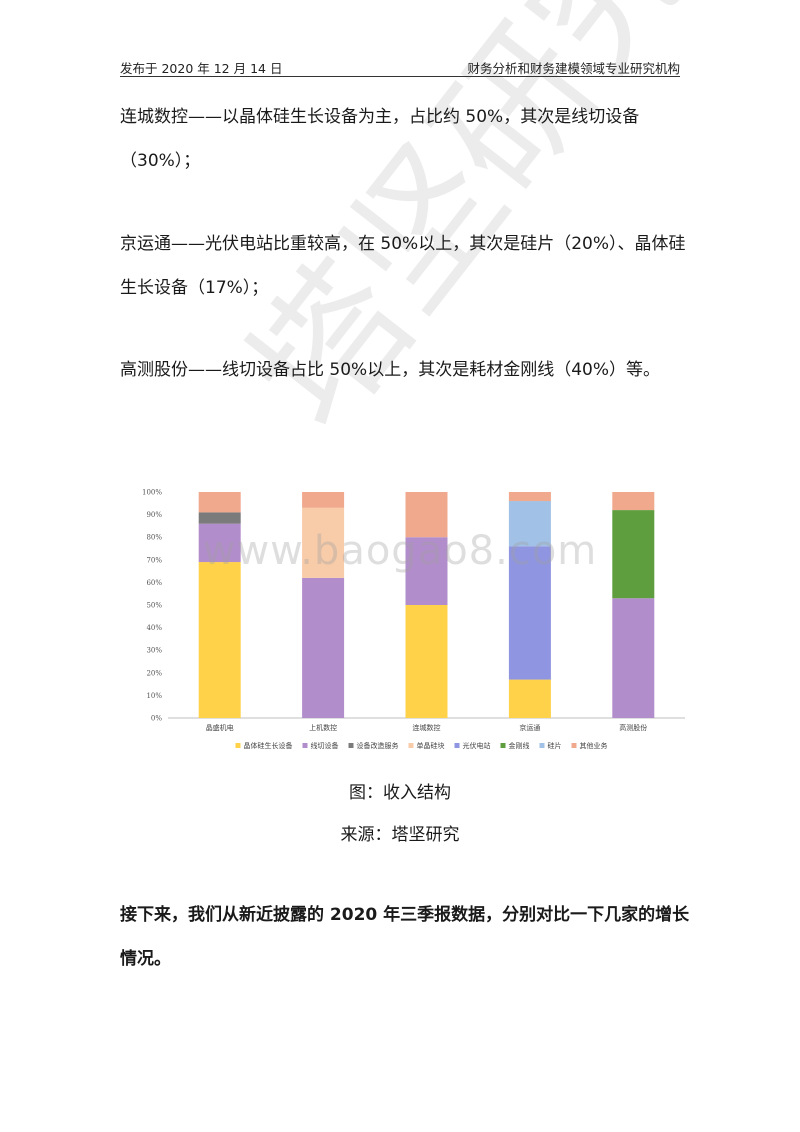 The image size is (800, 1132). I want to click on y-tick-label: 10%, so click(154, 696).